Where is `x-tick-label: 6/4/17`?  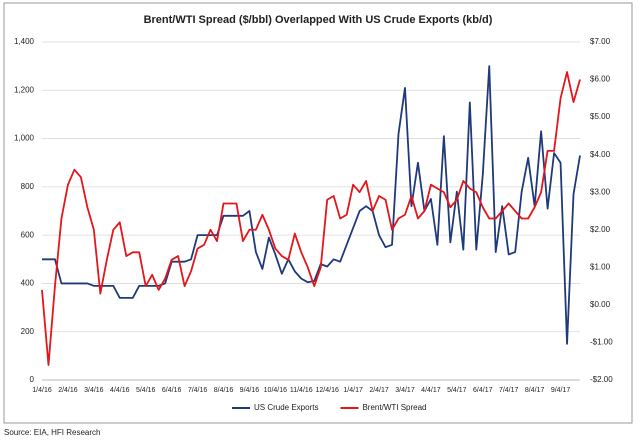 x-tick-label: 6/4/17 is located at coordinates (483, 390).